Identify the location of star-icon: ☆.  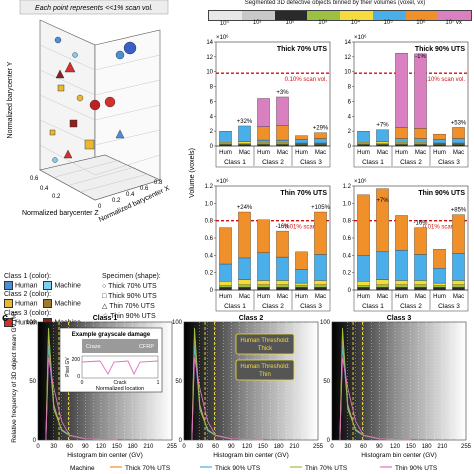
(105, 316).